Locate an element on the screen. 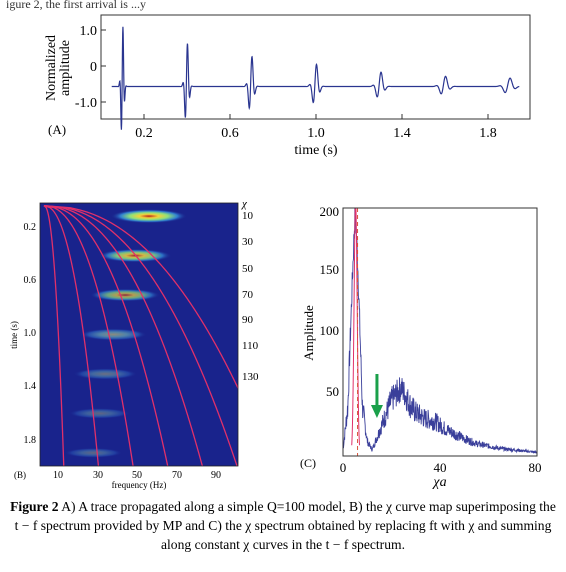  panel-c-xtick: 40 is located at coordinates (440, 467).